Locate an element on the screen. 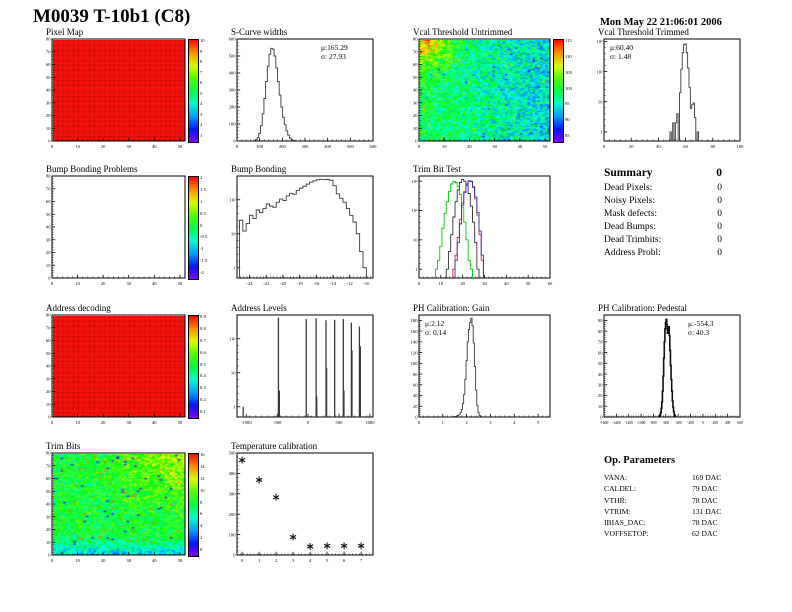 The height and width of the screenshot is (612, 792). svg-text: 100 is located at coordinates (233, 534).